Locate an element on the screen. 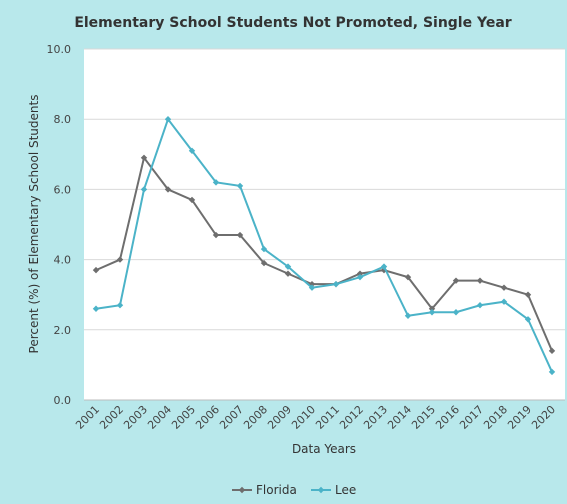 The height and width of the screenshot is (504, 567). y-tick-label: 2.0 is located at coordinates (63, 330).